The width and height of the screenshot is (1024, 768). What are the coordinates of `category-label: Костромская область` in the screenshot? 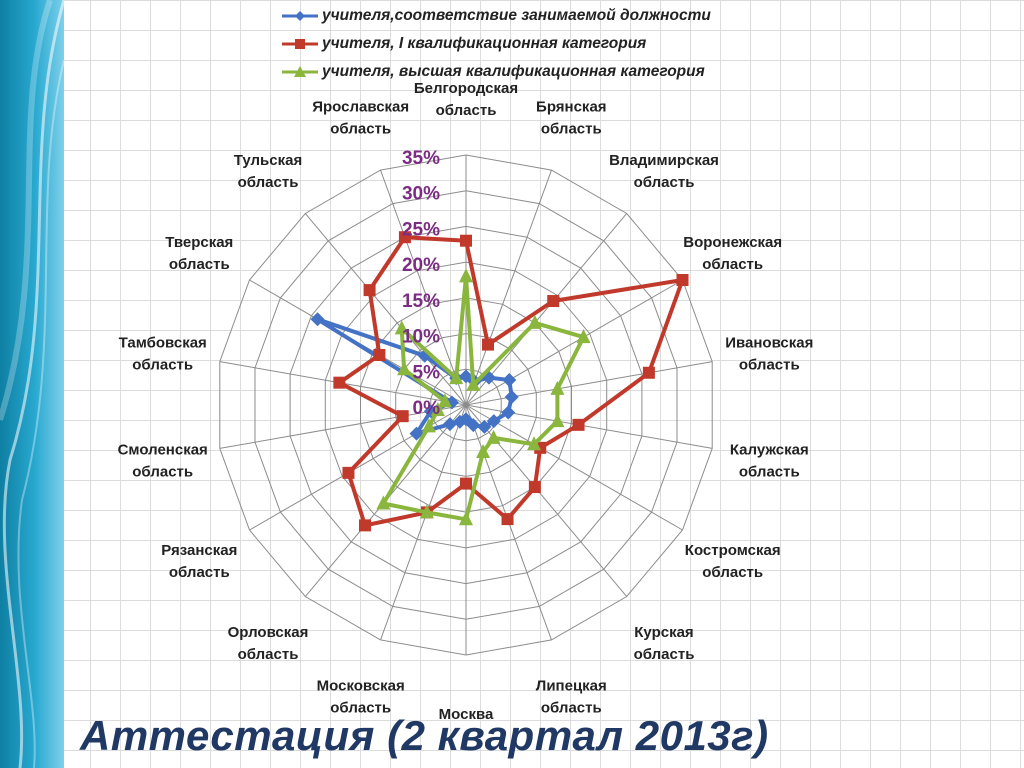 It's located at (733, 561).